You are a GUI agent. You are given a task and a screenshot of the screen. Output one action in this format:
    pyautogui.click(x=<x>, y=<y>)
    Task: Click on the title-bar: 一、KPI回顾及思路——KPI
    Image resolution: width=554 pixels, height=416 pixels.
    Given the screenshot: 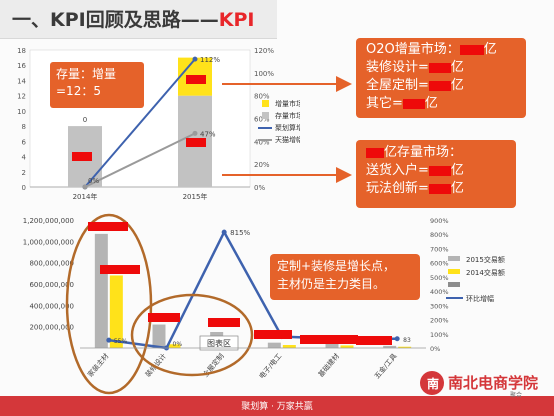 What is the action you would take?
    pyautogui.click(x=138, y=19)
    